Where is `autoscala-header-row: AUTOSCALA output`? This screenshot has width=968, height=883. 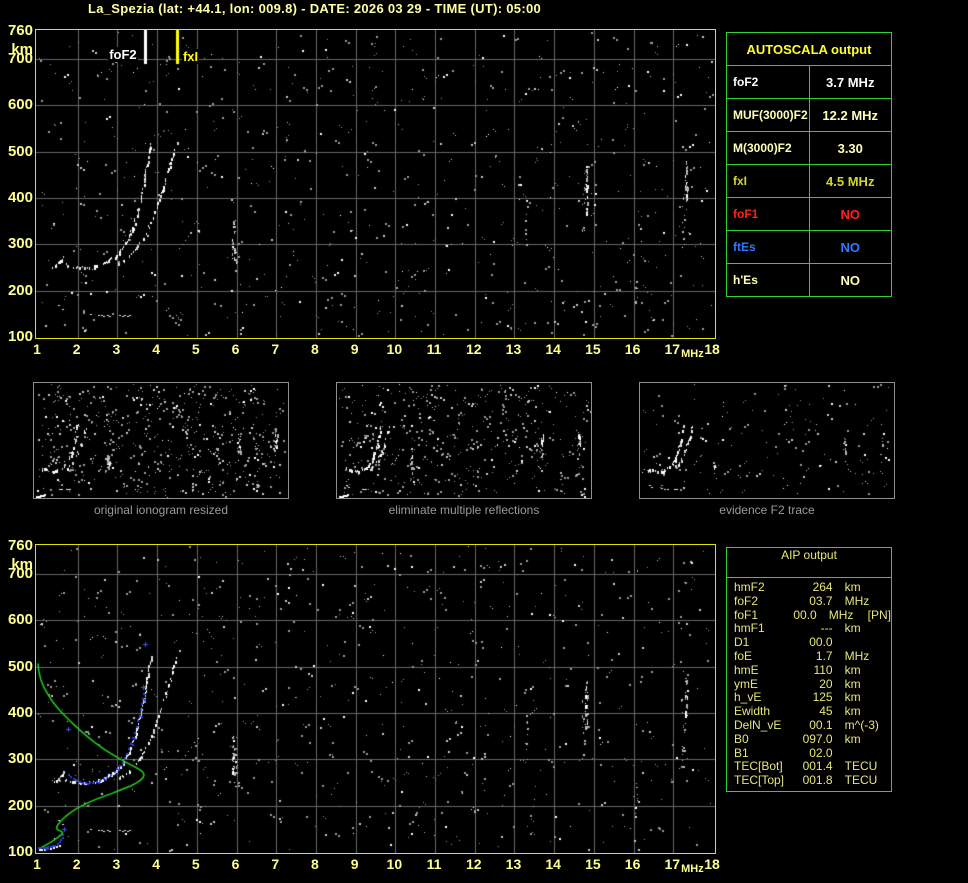 autoscala-header-row: AUTOSCALA output is located at coordinates (809, 49).